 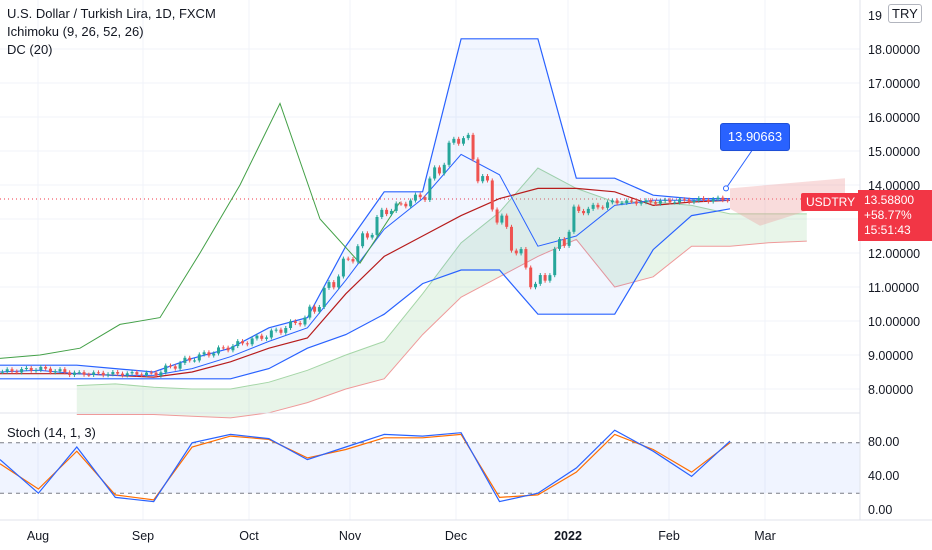 What do you see at coordinates (887, 230) in the screenshot?
I see `bar-countdown: 15:51:43` at bounding box center [887, 230].